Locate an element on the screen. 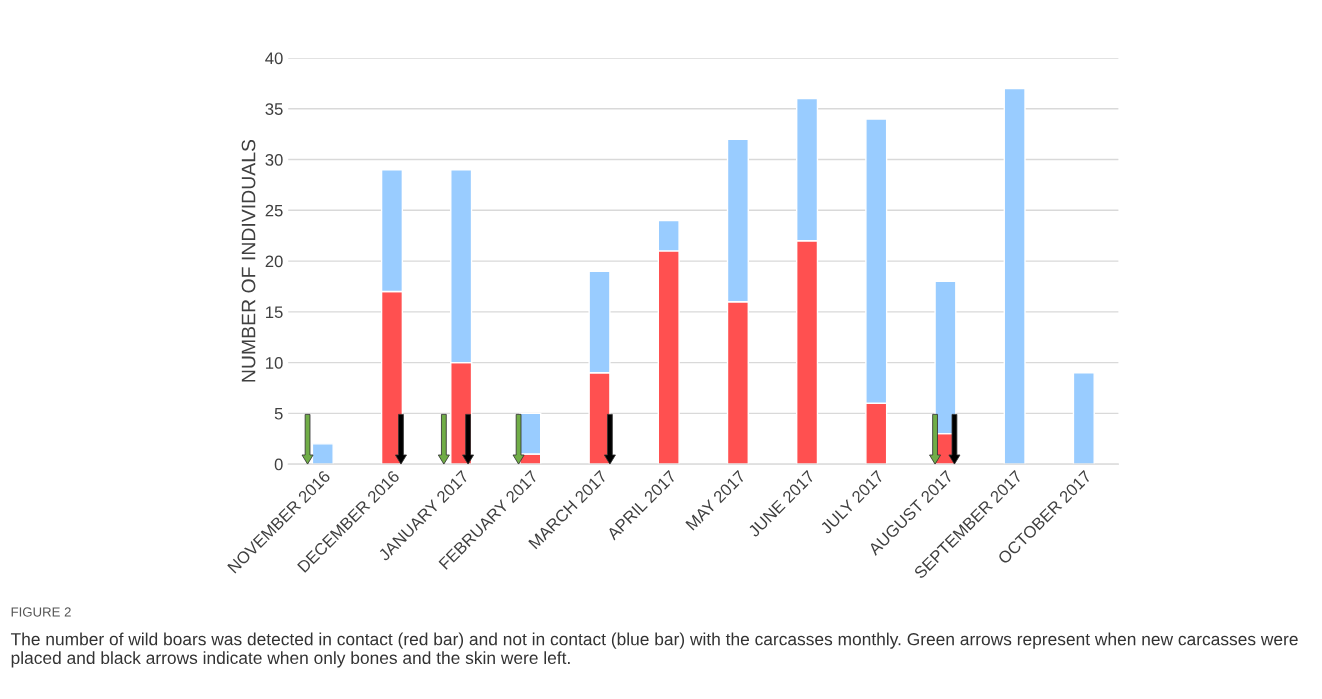 Image resolution: width=1322 pixels, height=699 pixels. y-tick-label: 15 is located at coordinates (274, 312).